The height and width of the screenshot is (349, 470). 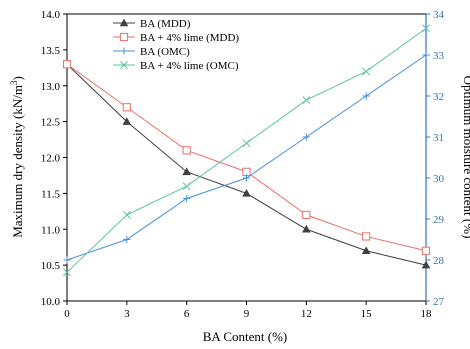 What do you see at coordinates (439, 56) in the screenshot?
I see `y-right-tick-label: 33` at bounding box center [439, 56].